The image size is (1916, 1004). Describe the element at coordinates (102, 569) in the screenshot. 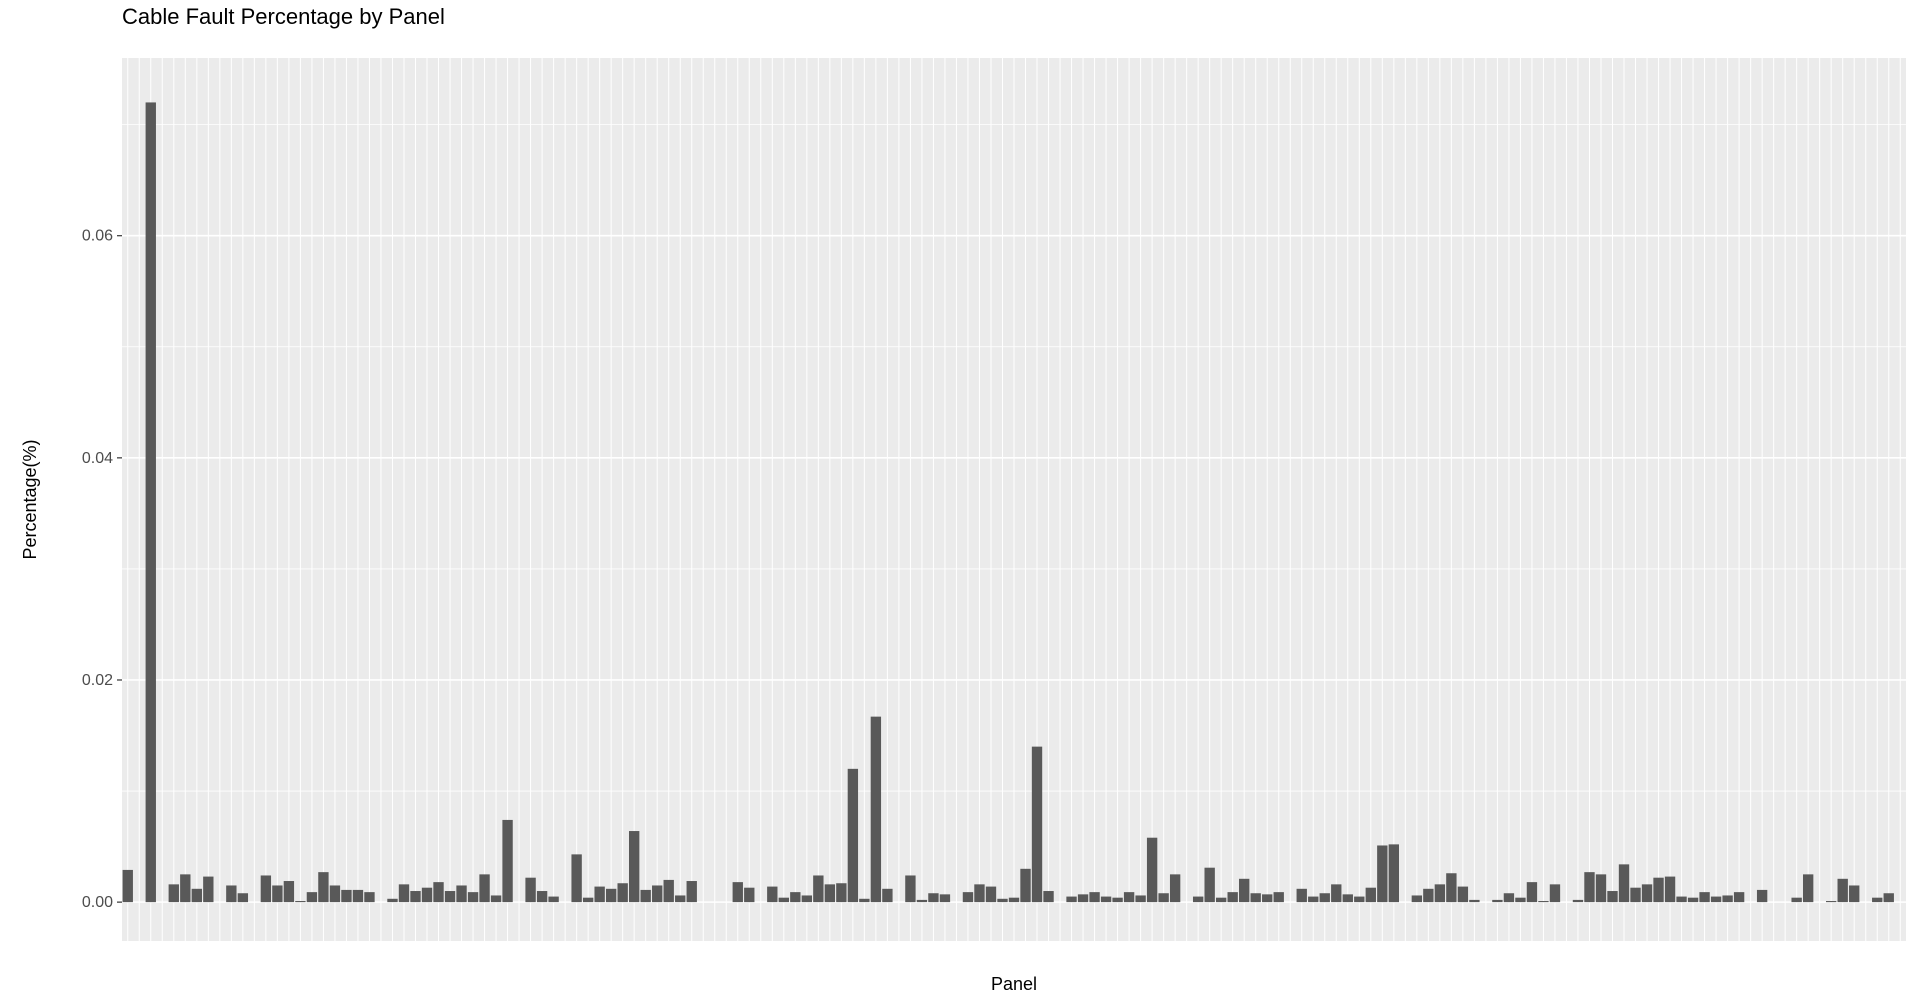

I see `y-axis: 0.00 0.02 0.04 0.06` at that location.